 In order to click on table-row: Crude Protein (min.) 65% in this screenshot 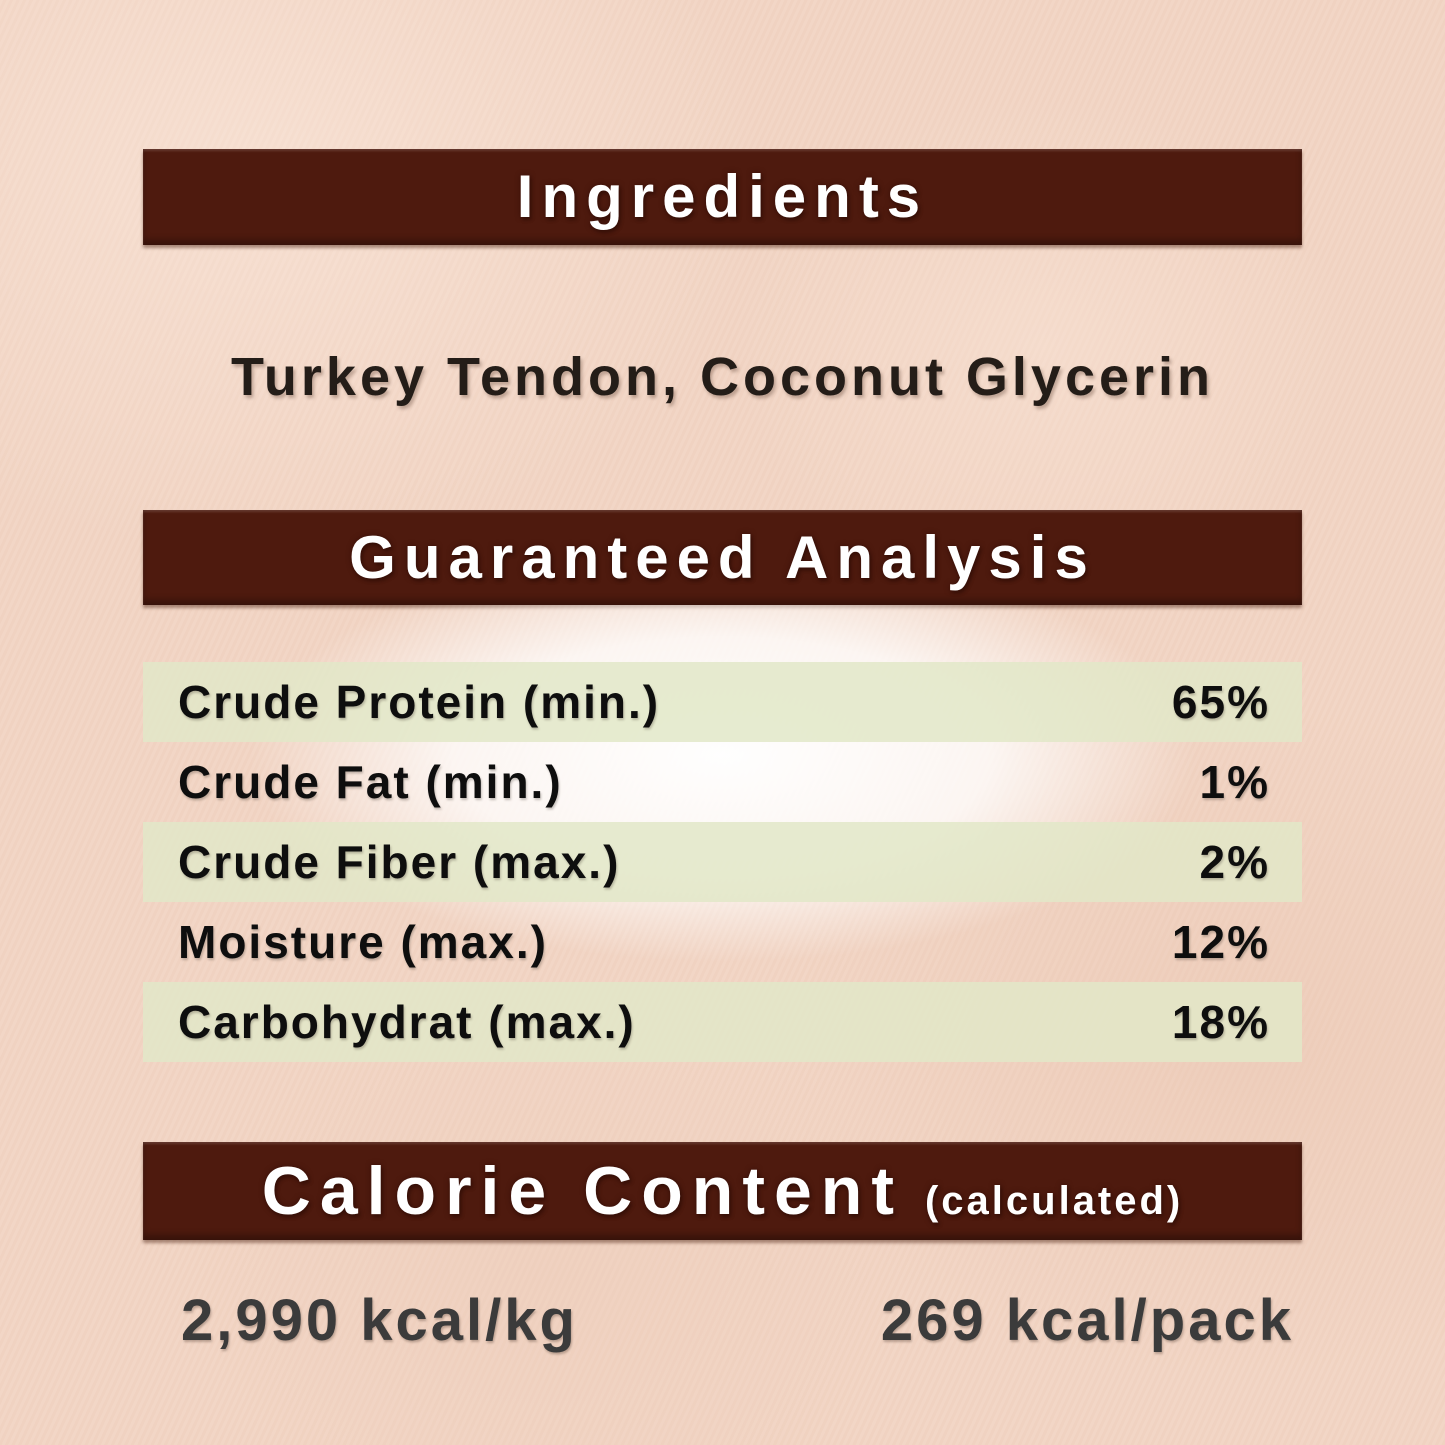, I will do `click(722, 702)`.